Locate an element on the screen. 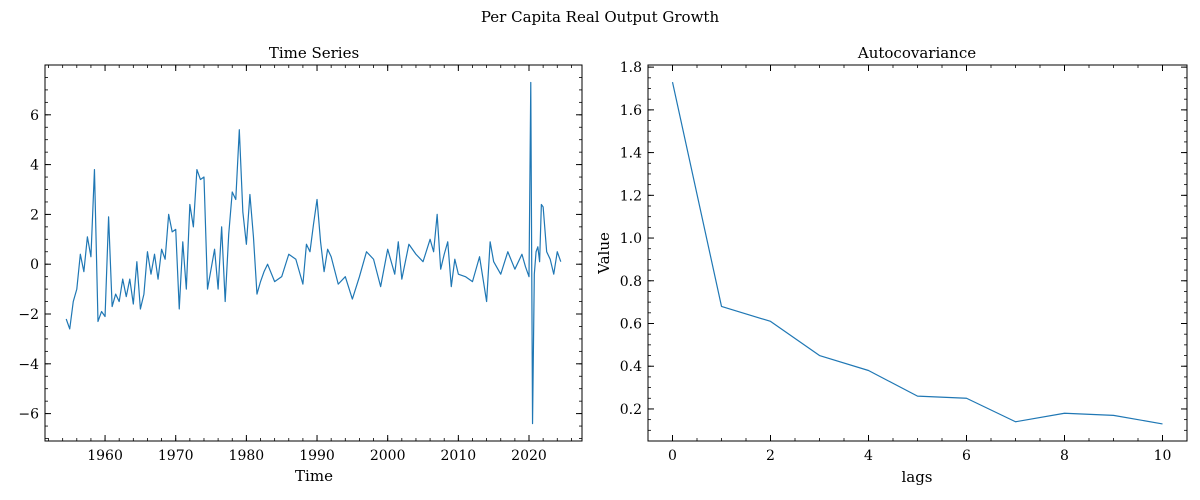  y-tick-label: 0.6 is located at coordinates (631, 325).